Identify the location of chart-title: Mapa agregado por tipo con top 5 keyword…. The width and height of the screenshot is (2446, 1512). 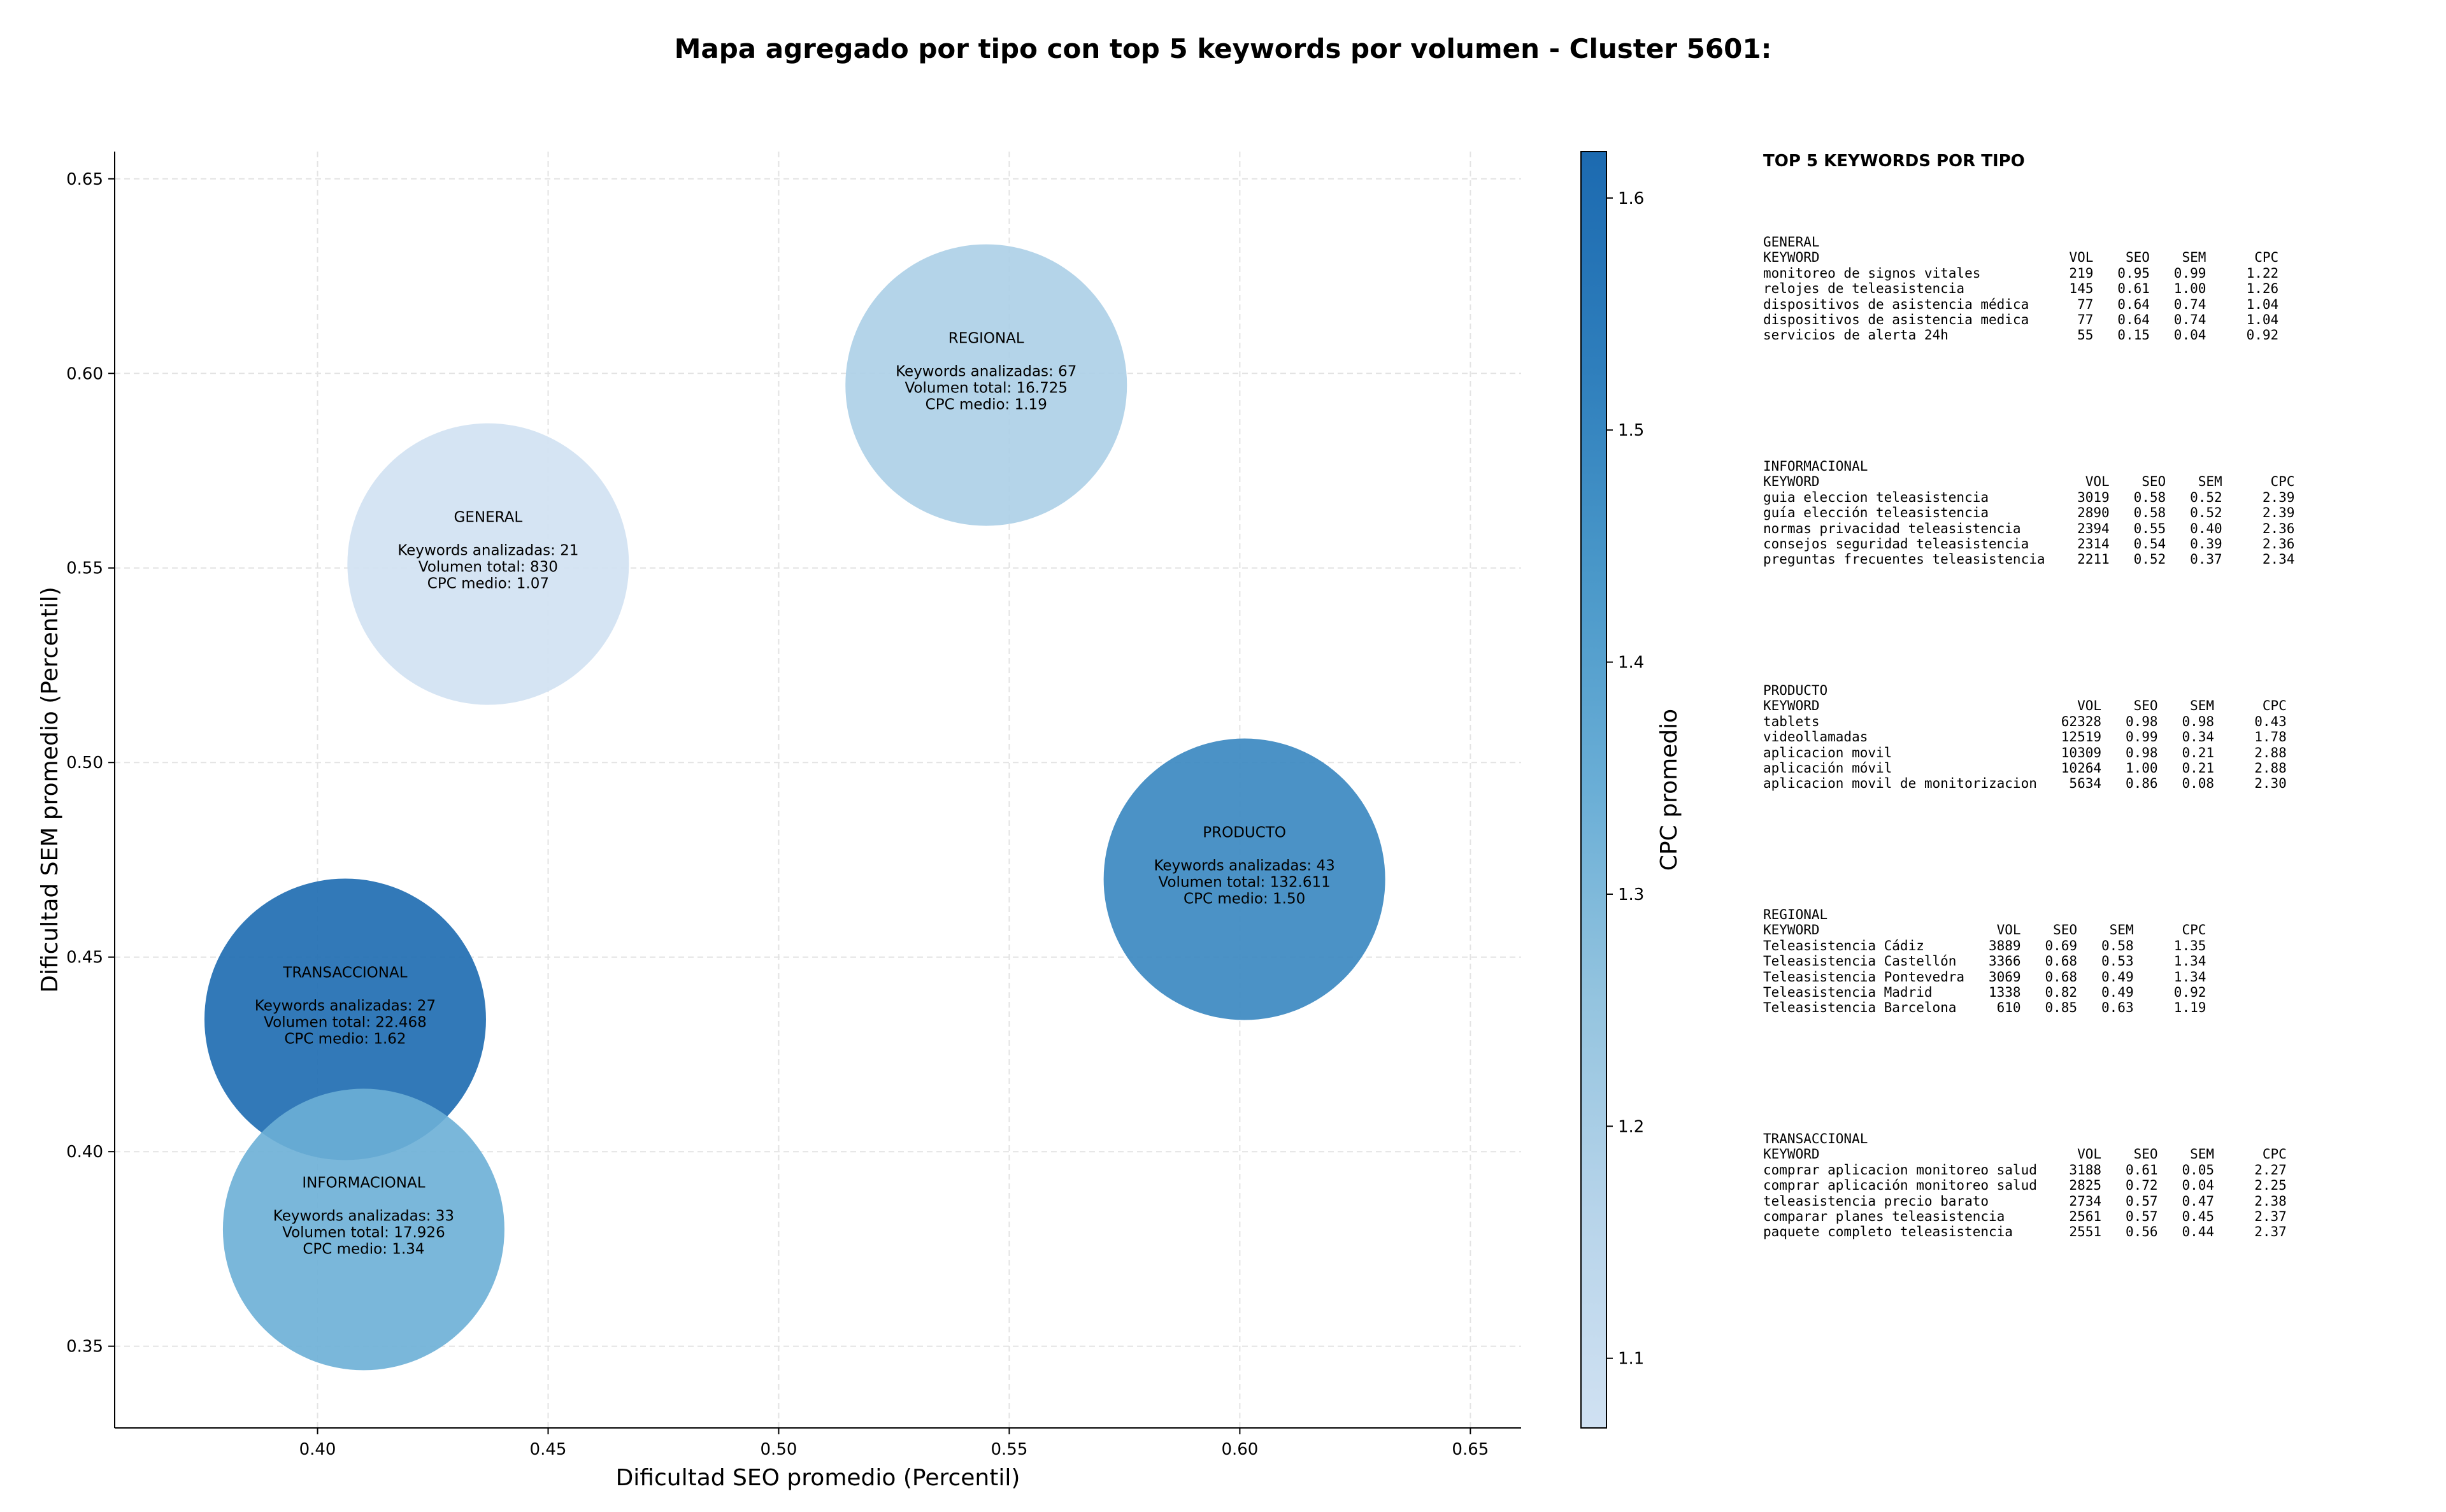
(1223, 48).